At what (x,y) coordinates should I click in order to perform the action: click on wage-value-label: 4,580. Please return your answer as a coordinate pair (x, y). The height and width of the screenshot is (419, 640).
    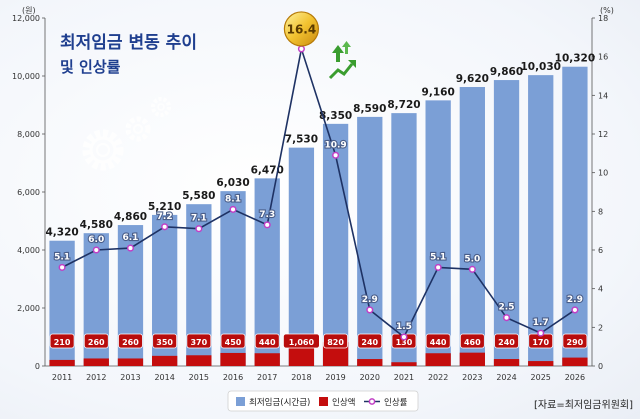
    Looking at the image, I should click on (96, 225).